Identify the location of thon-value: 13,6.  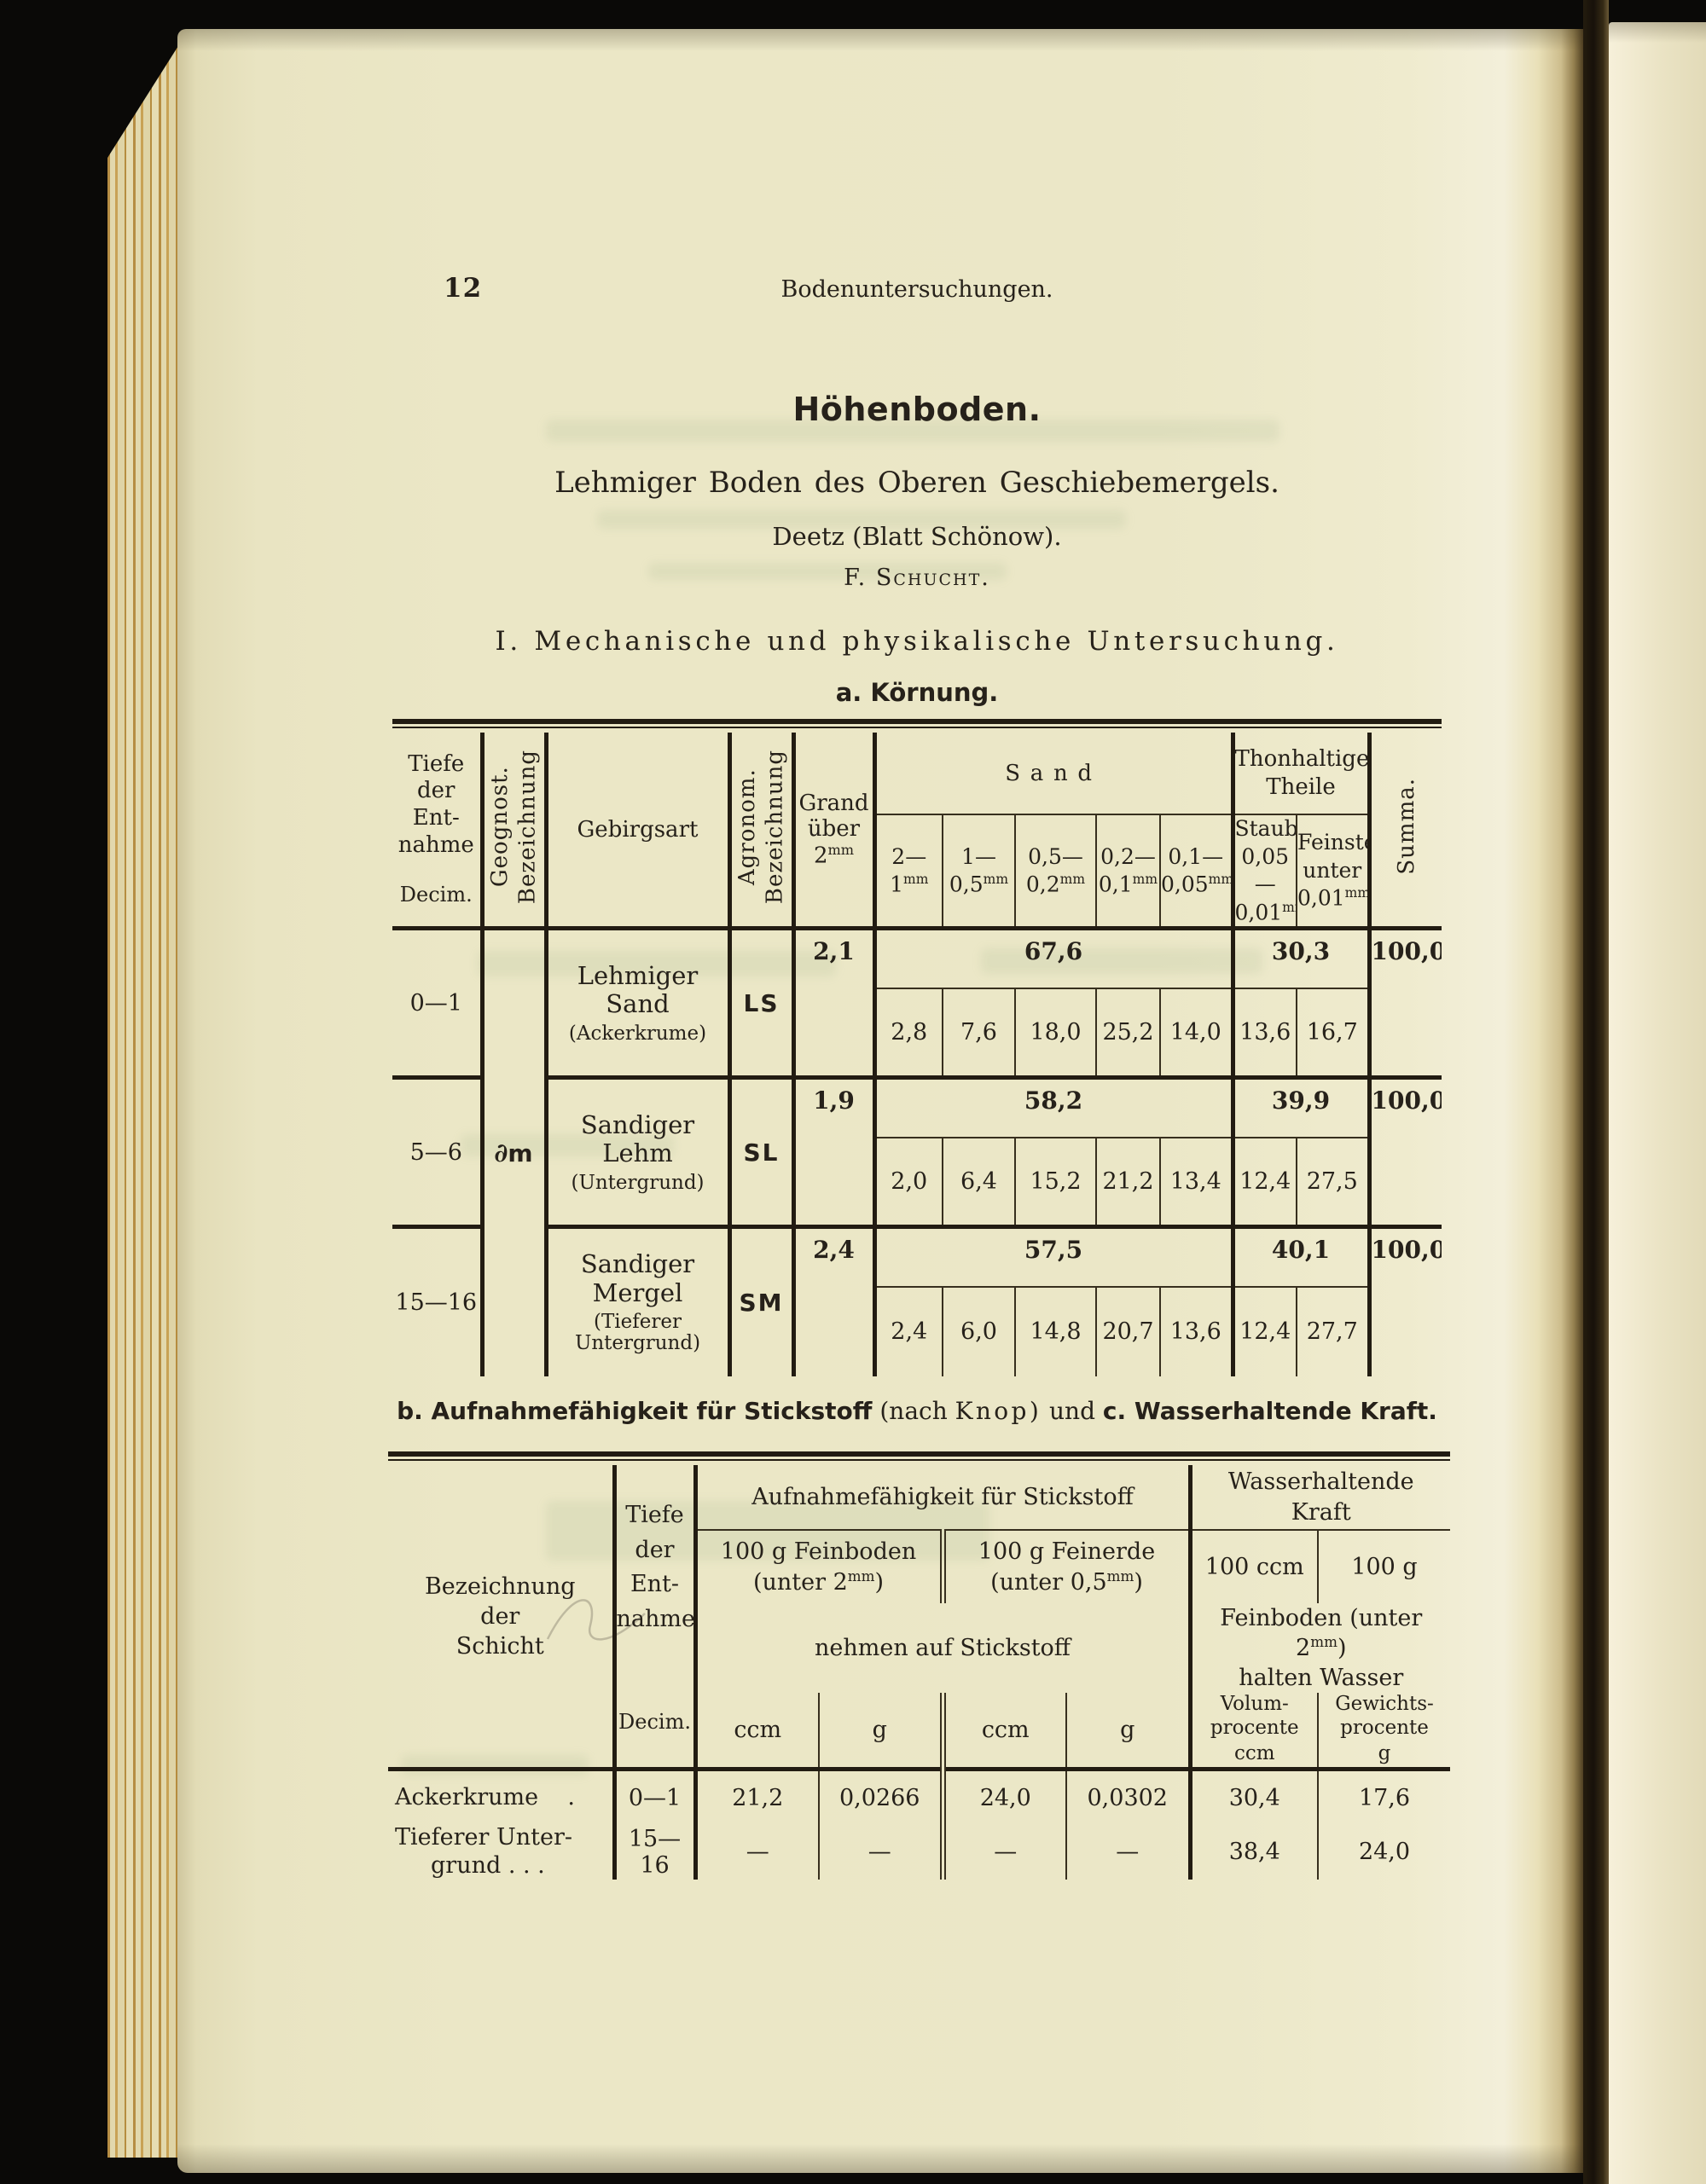
(1265, 1034).